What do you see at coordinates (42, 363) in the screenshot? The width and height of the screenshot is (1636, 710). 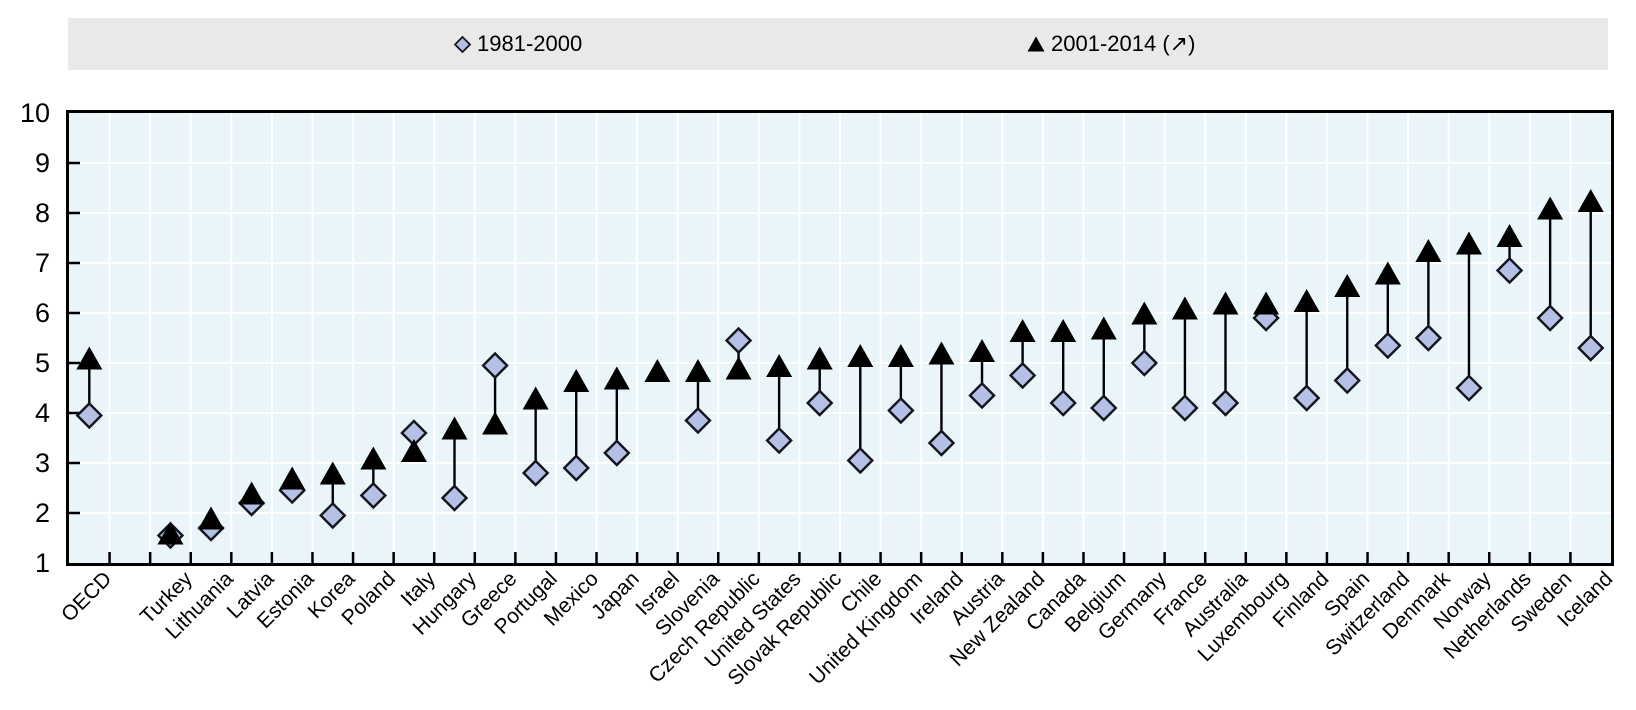 I see `y-tick-label: 5` at bounding box center [42, 363].